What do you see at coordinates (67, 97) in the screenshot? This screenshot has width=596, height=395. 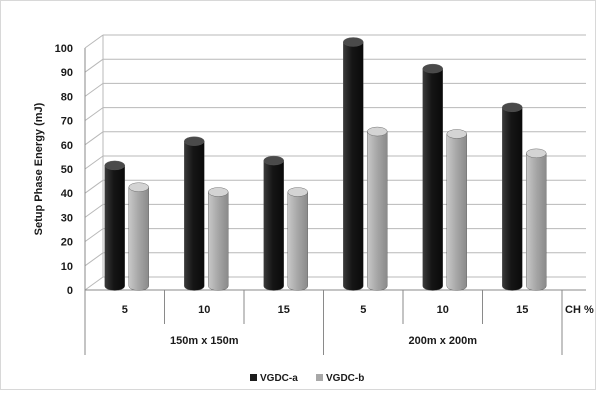 I see `y-tick-label: 80` at bounding box center [67, 97].